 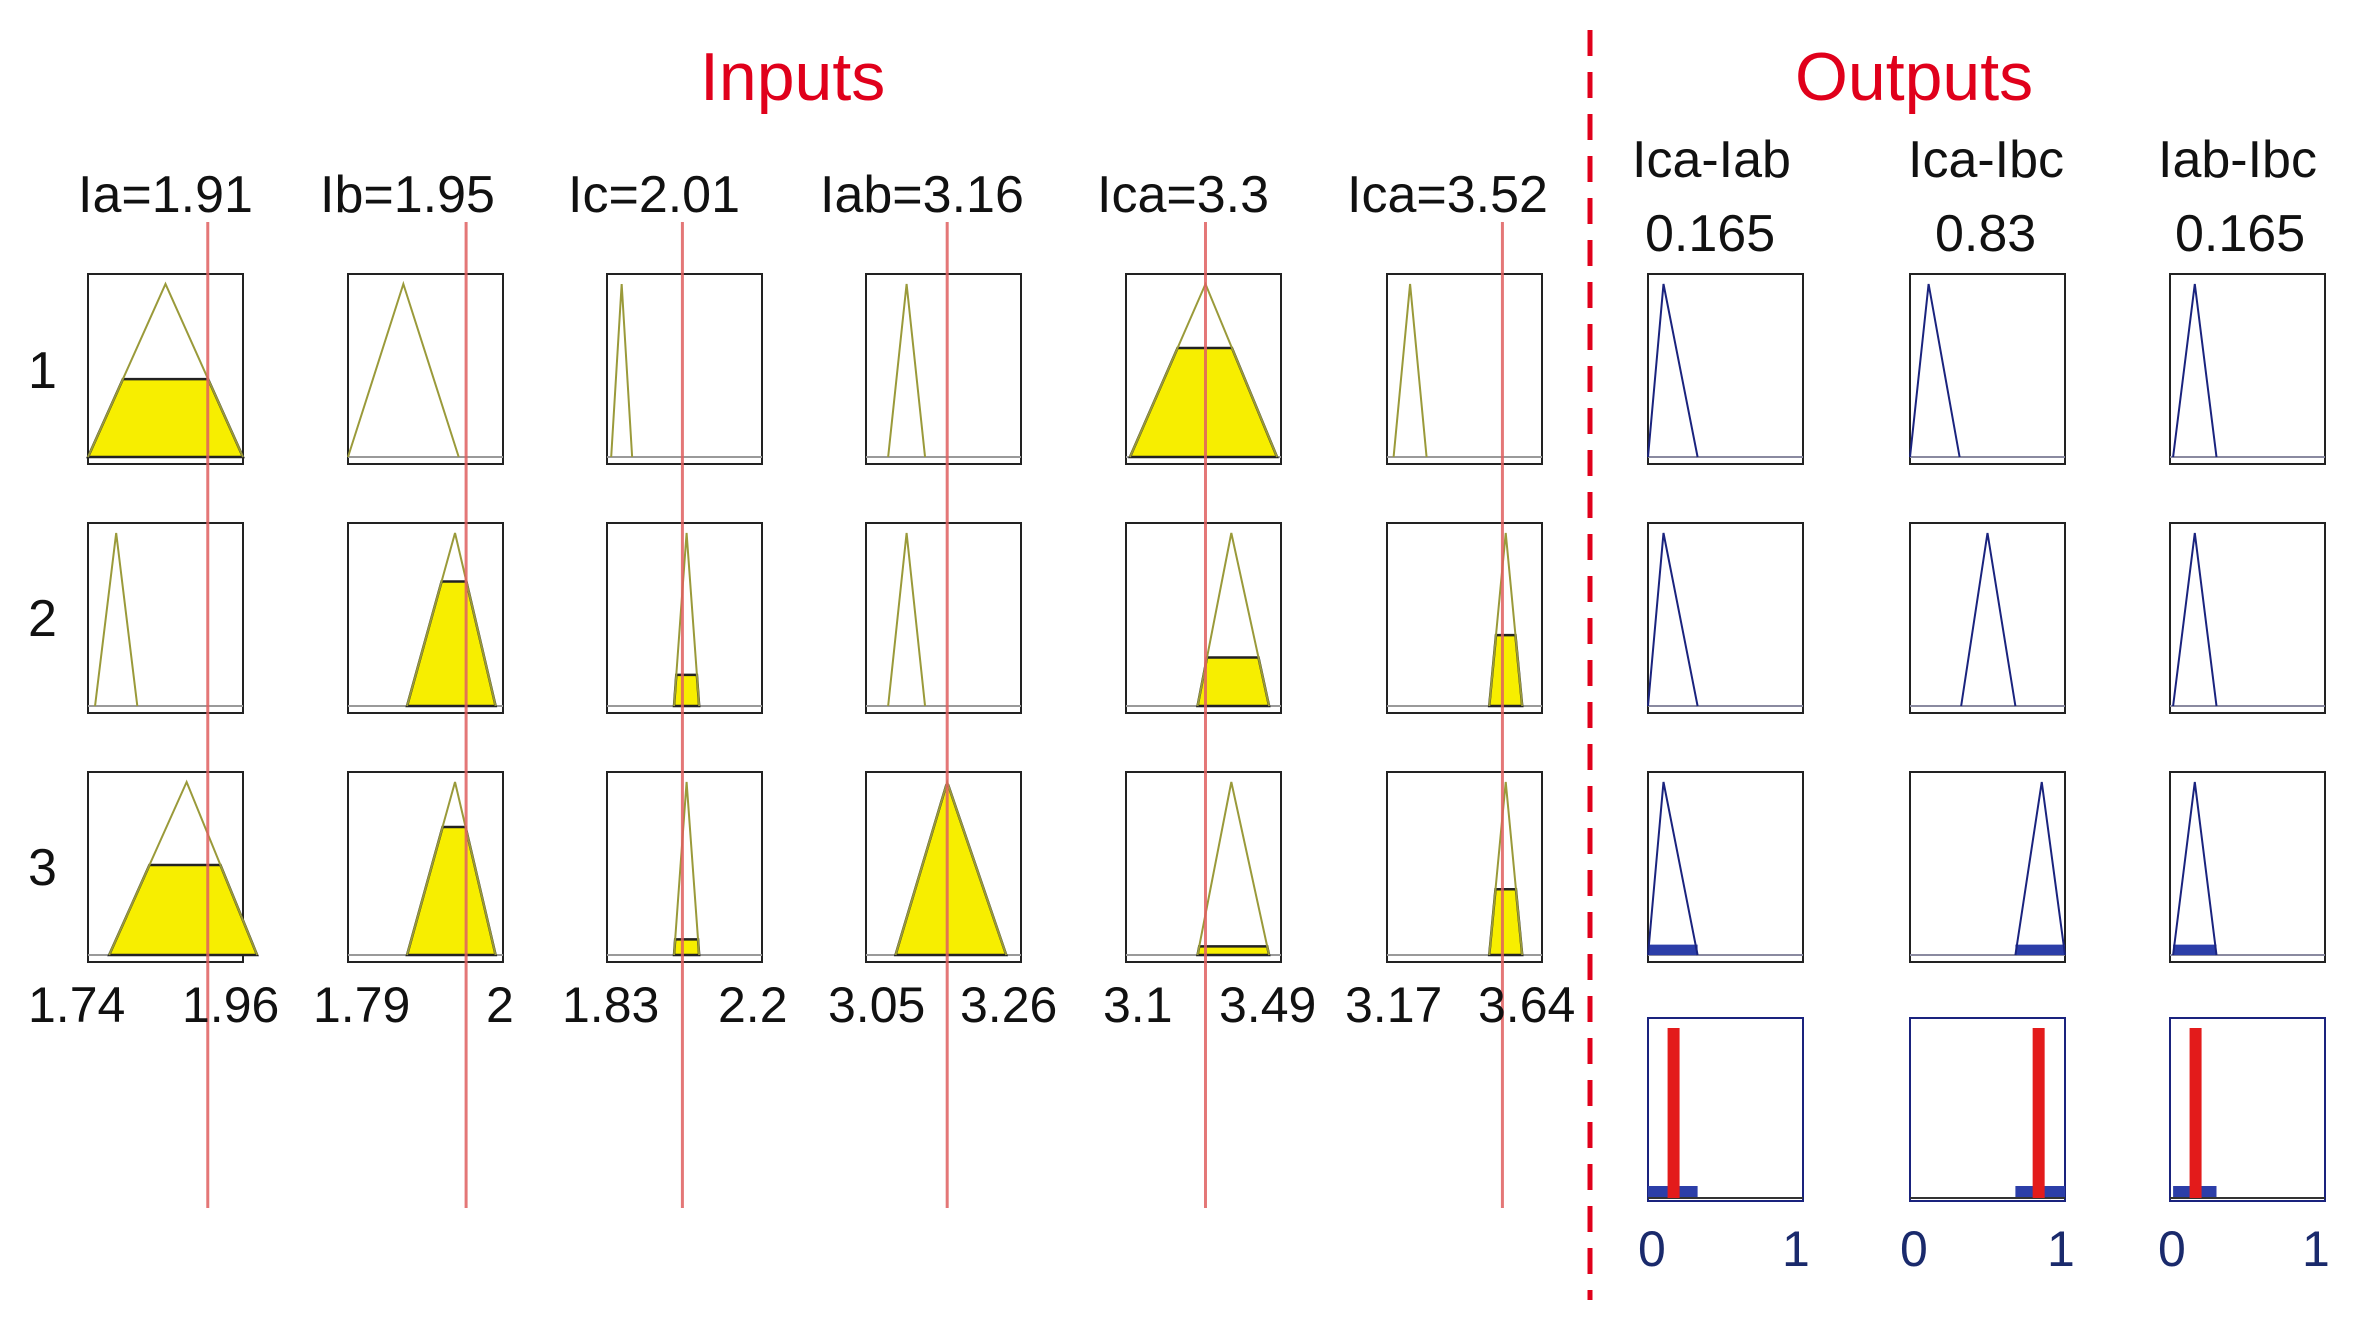 I want to click on input-label: Iab=3.16, so click(x=922, y=195).